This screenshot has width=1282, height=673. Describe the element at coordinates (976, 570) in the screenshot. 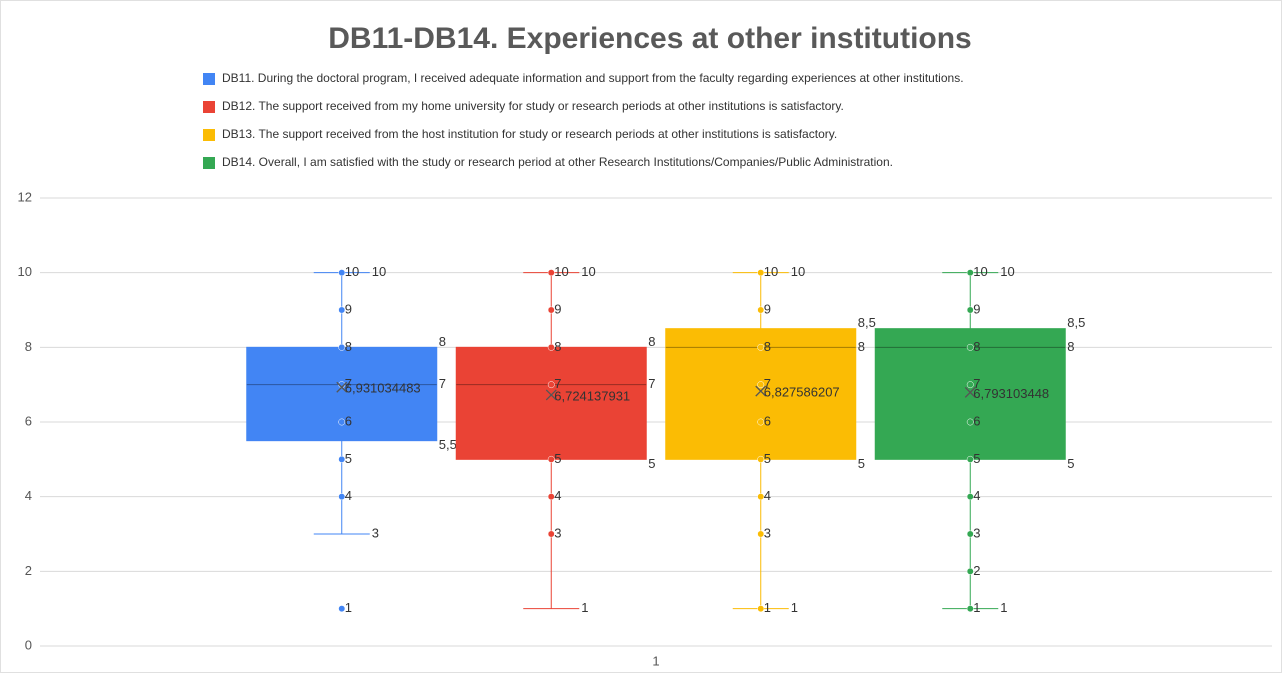

I see `point-label: 2` at that location.